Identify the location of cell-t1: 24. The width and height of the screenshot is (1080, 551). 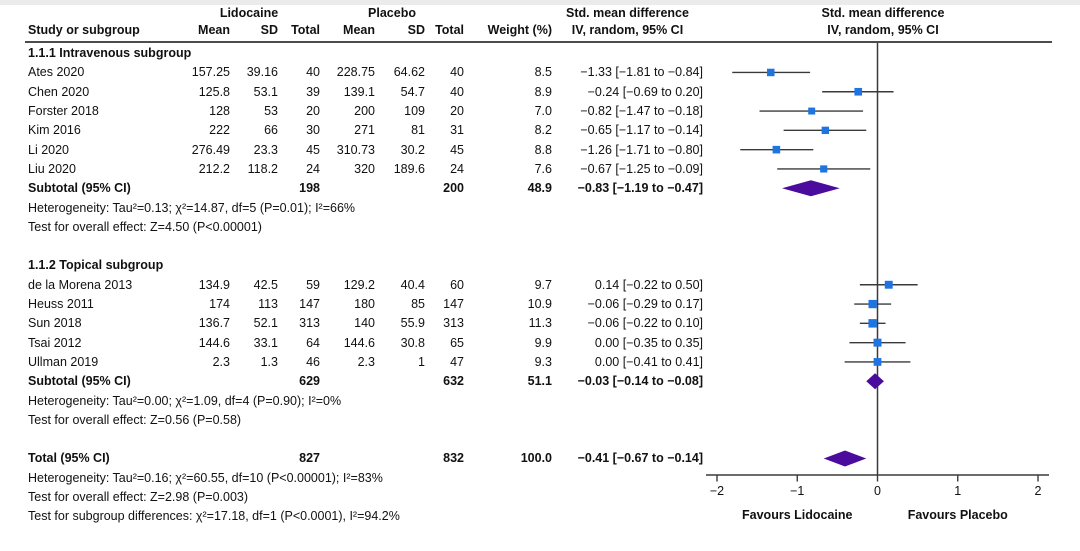
(313, 168).